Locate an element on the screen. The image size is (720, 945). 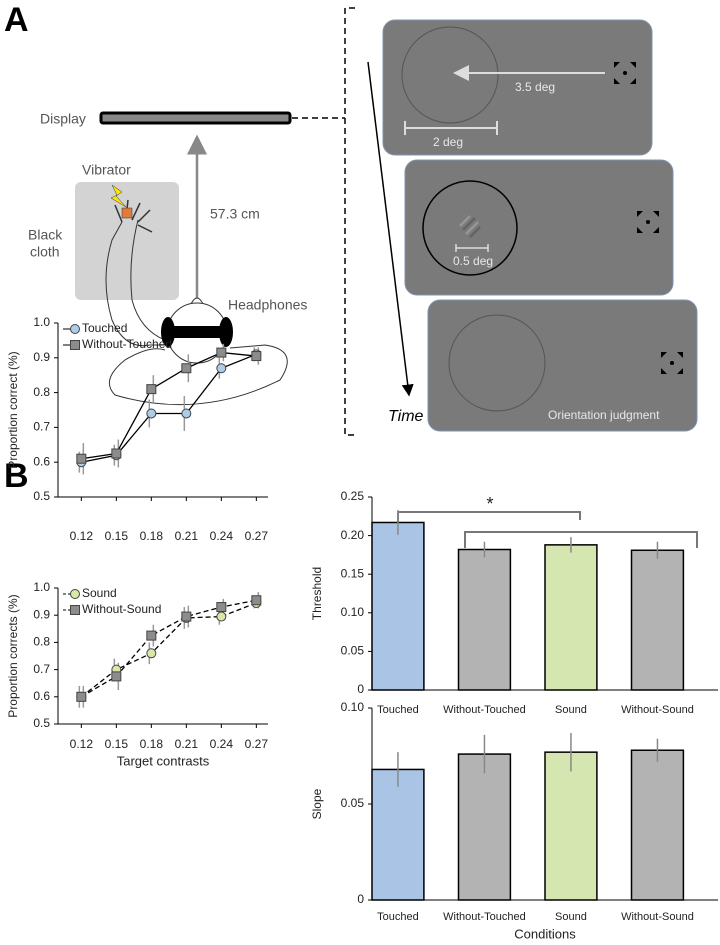
legend-label: Touched is located at coordinates (104, 328).